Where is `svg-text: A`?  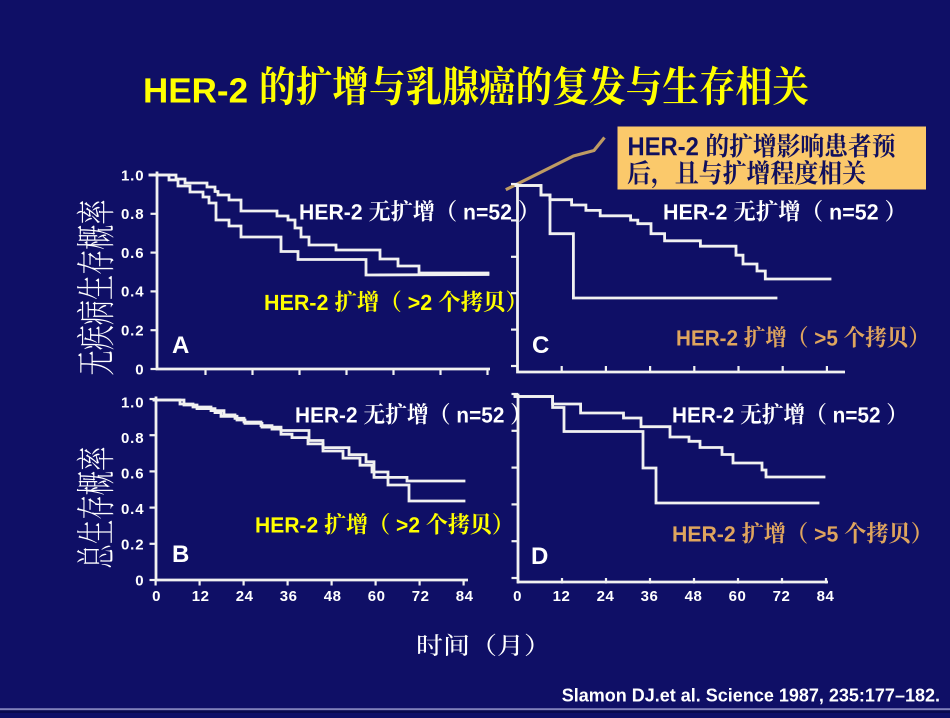 svg-text: A is located at coordinates (180, 345).